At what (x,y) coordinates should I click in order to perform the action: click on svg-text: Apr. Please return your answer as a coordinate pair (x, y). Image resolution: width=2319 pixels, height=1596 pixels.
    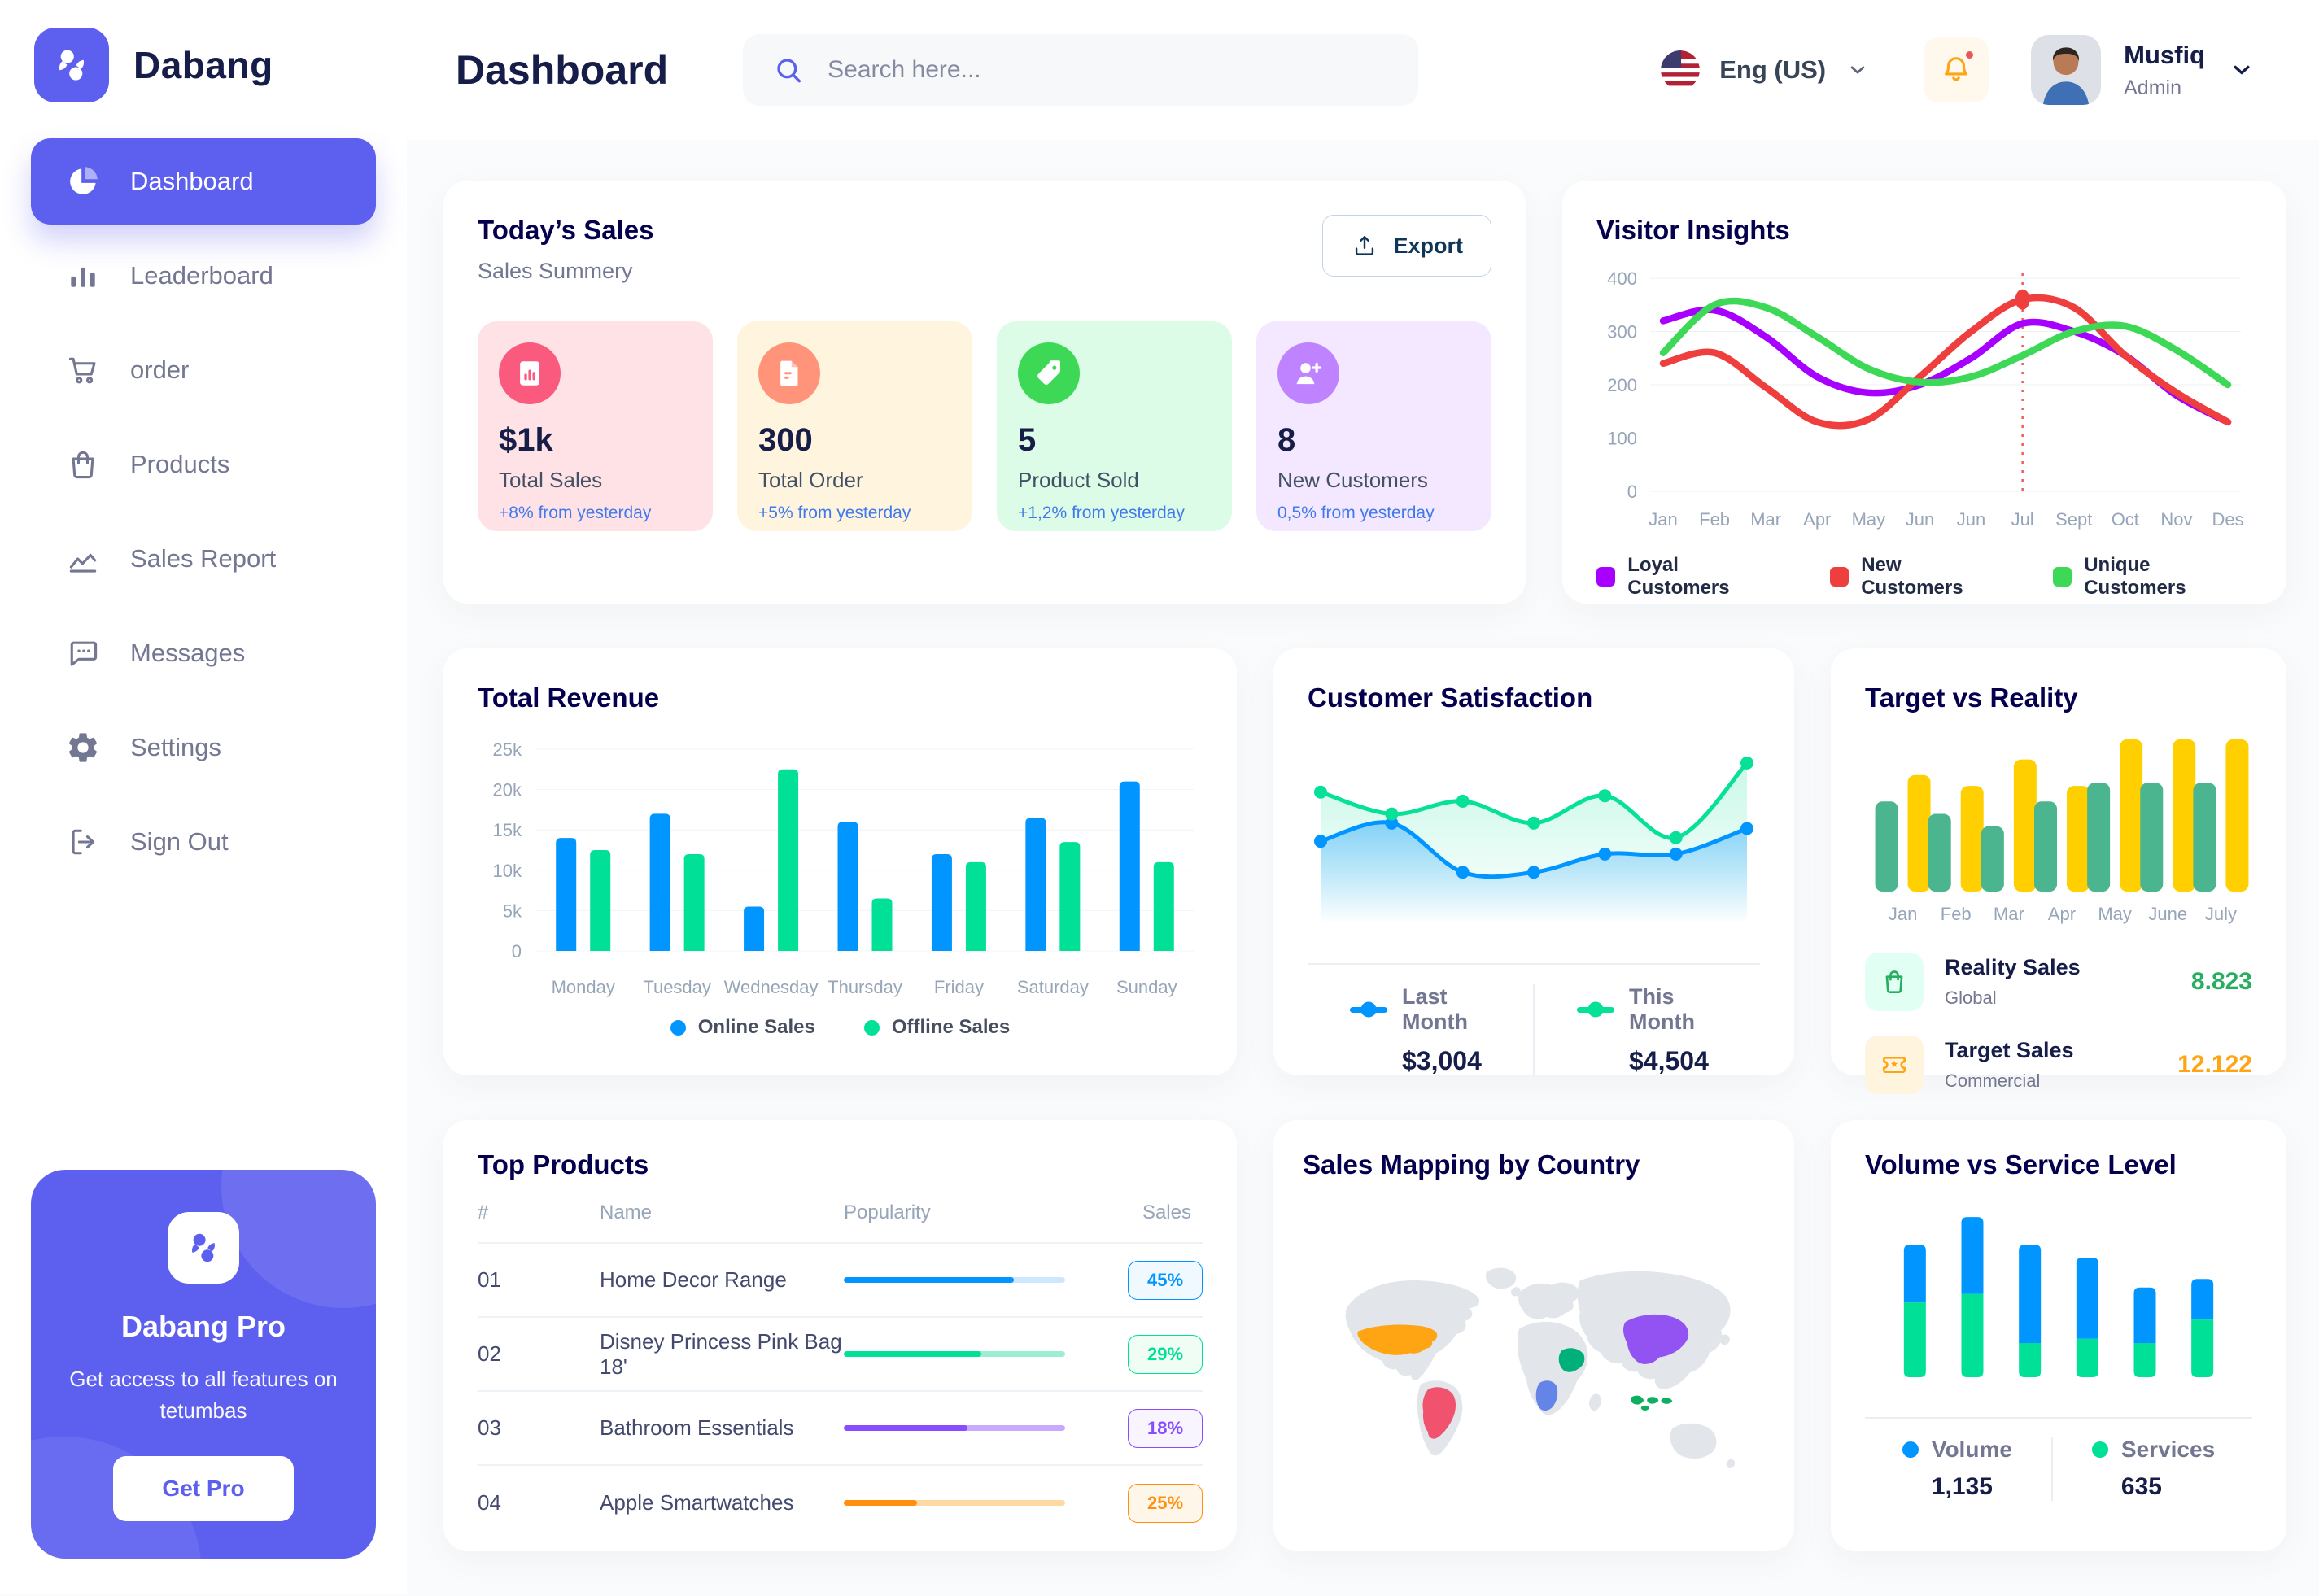
    Looking at the image, I should click on (1817, 519).